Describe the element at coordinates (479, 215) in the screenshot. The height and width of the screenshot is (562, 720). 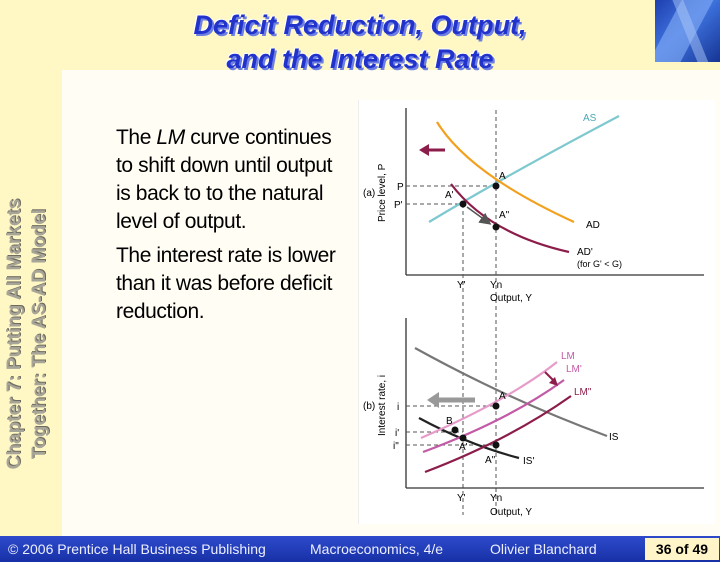
I see `adjustment-arrow-a` at that location.